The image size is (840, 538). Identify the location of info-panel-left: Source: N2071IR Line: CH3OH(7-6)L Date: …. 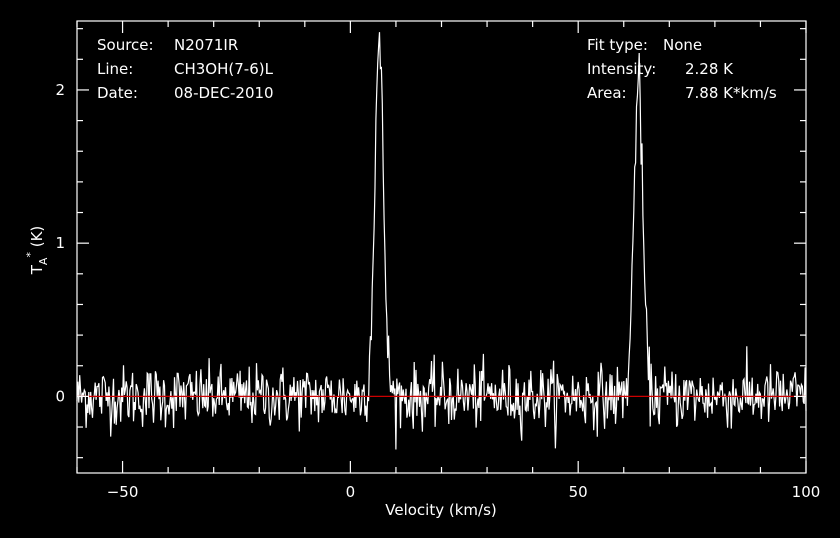
(185, 69).